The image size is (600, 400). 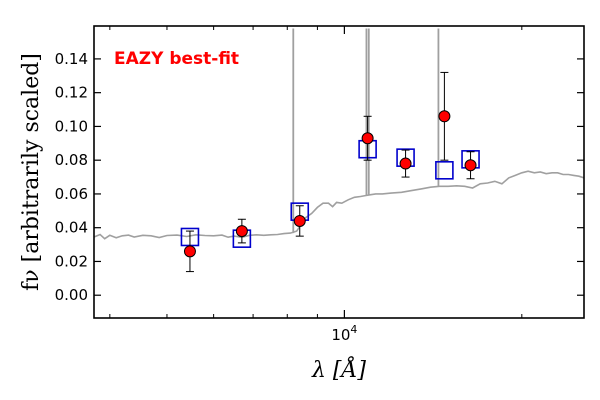 What do you see at coordinates (71, 160) in the screenshot?
I see `y-tick-label: 0.08` at bounding box center [71, 160].